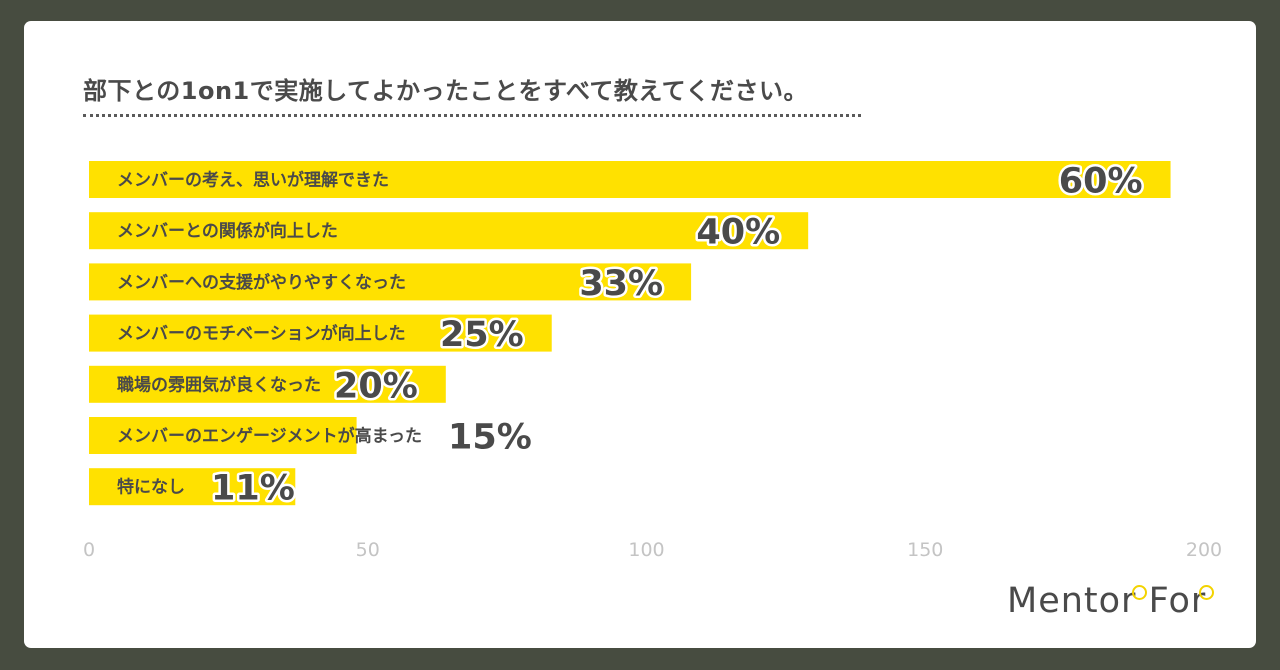 This screenshot has width=1280, height=670. I want to click on bar-value-label: 33%, so click(621, 284).